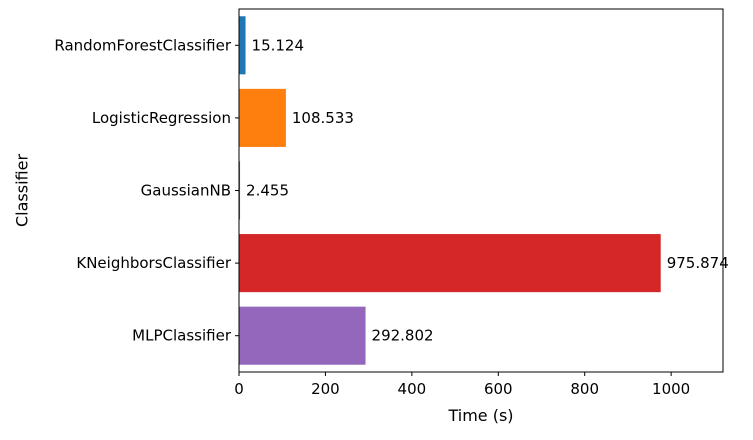 This screenshot has height=440, width=753. What do you see at coordinates (239, 389) in the screenshot?
I see `x-tick-label: 0` at bounding box center [239, 389].